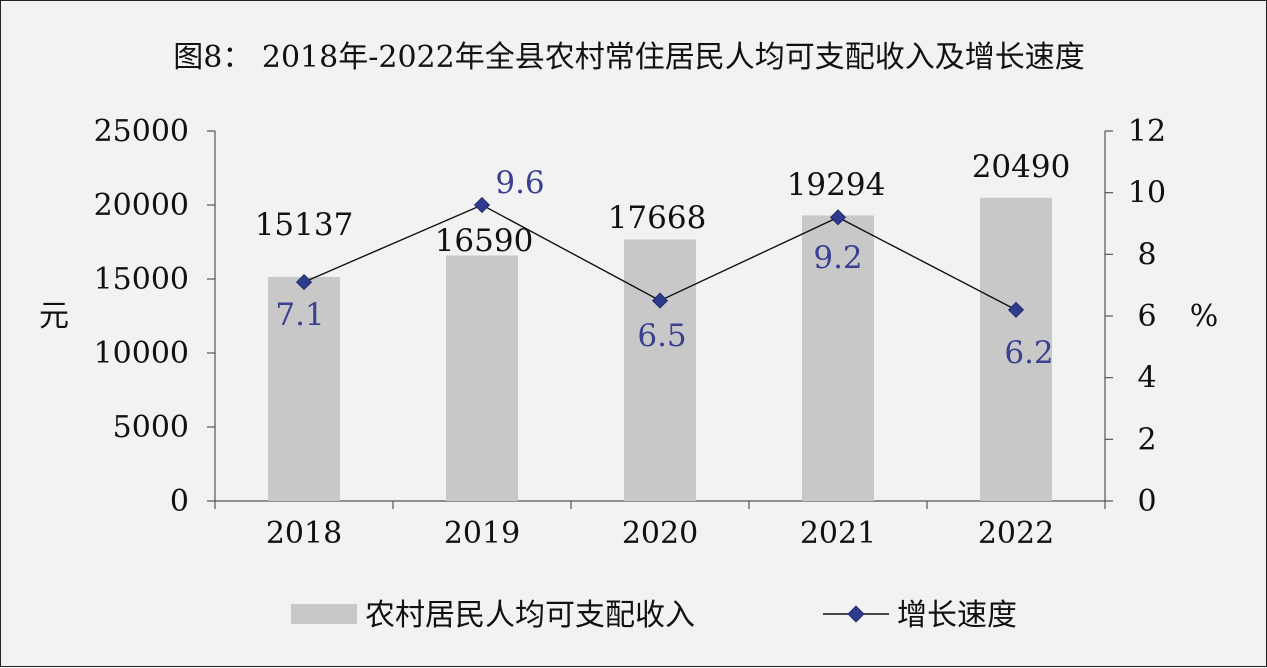  Describe the element at coordinates (856, 614) in the screenshot. I see `legend-line-marker` at that location.